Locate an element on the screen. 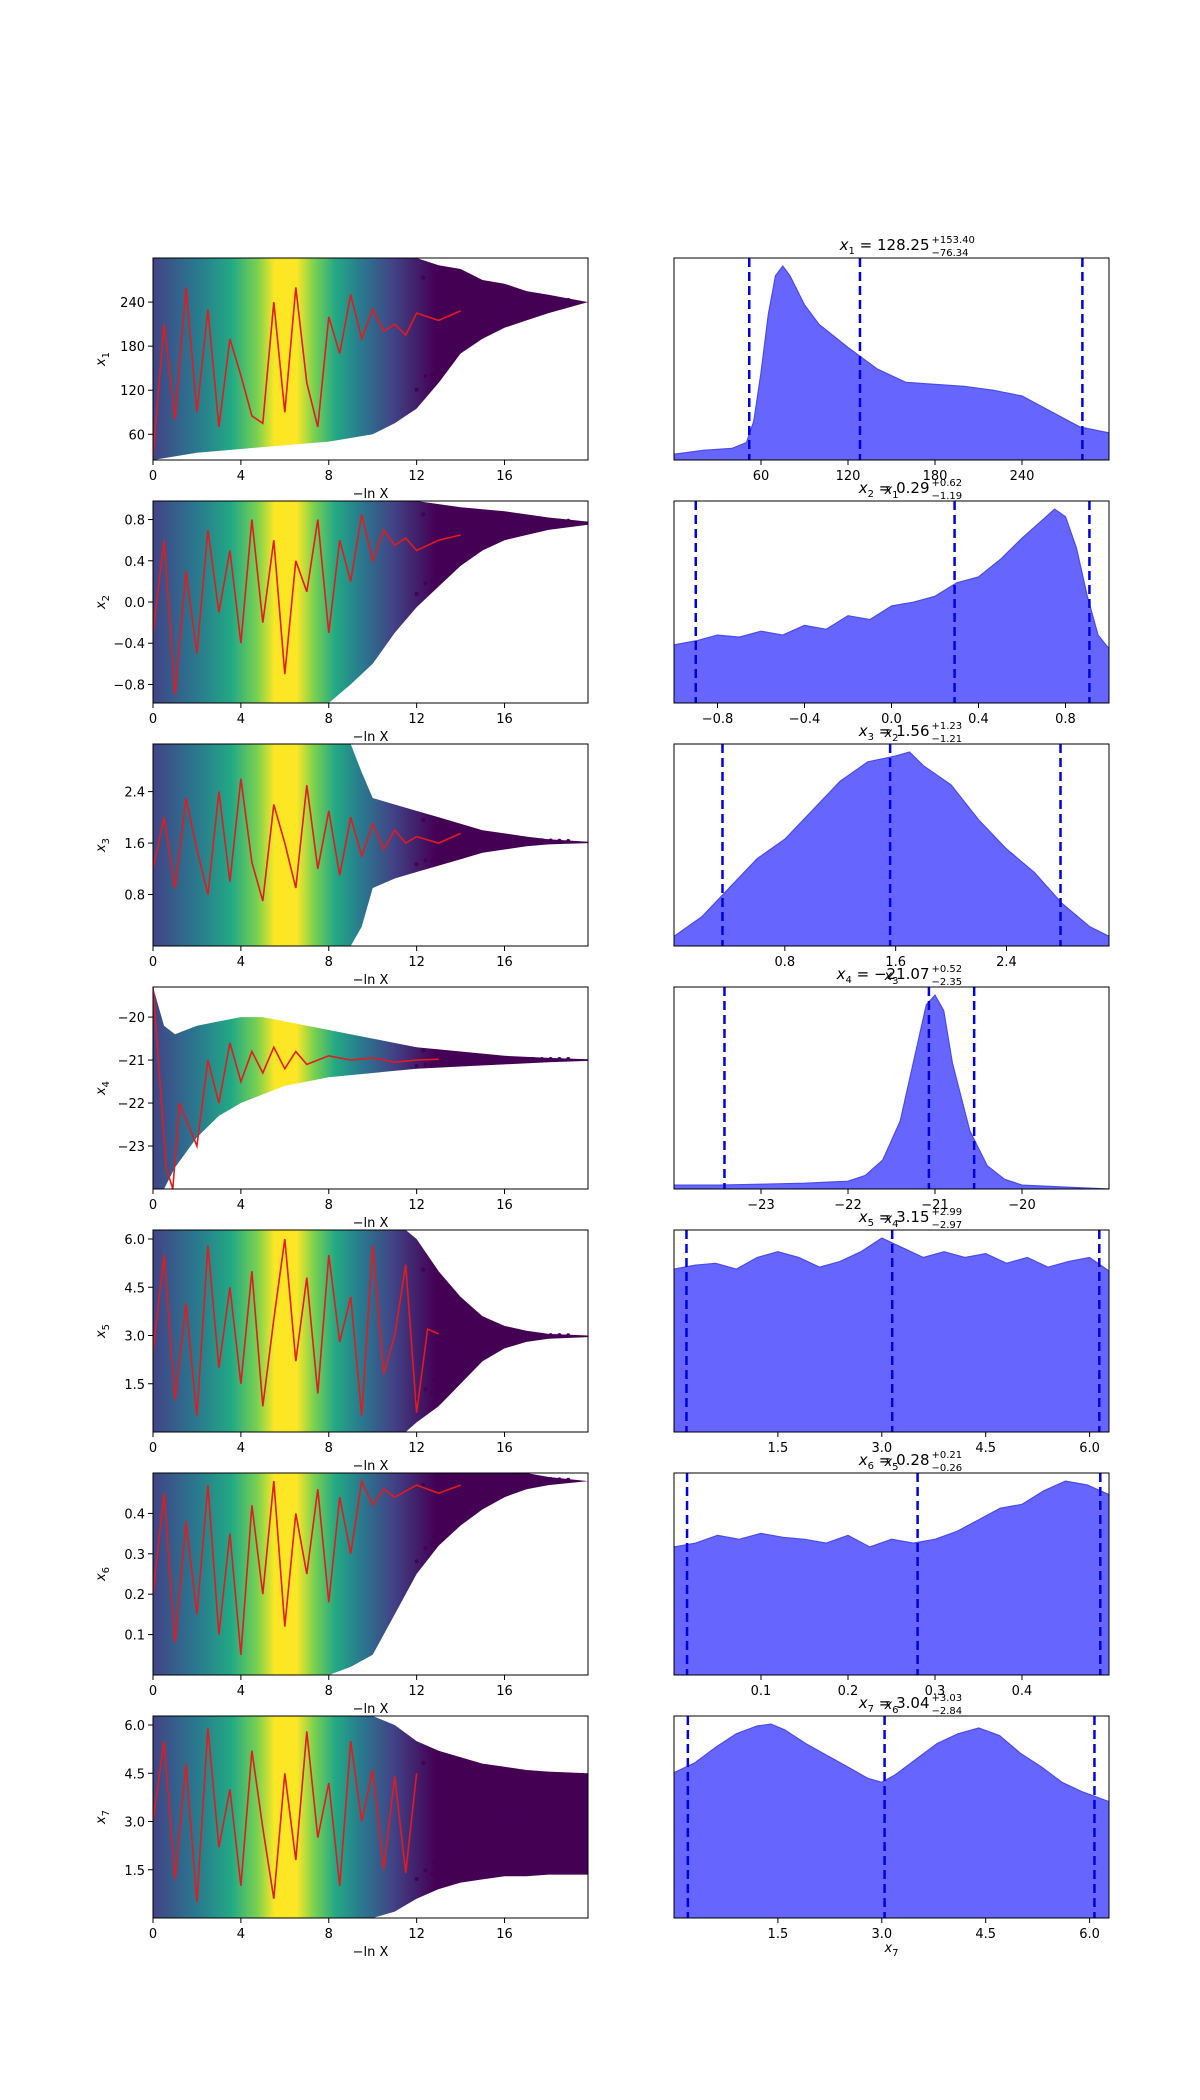 Image resolution: width=1200 pixels, height=2100 pixels. title-upper-error: +0.52 is located at coordinates (947, 969).